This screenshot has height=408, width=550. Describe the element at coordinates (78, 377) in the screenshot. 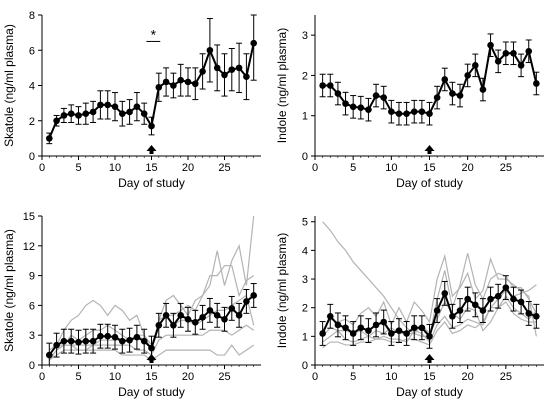

I see `bottom-left-x-tick-label: 5` at that location.